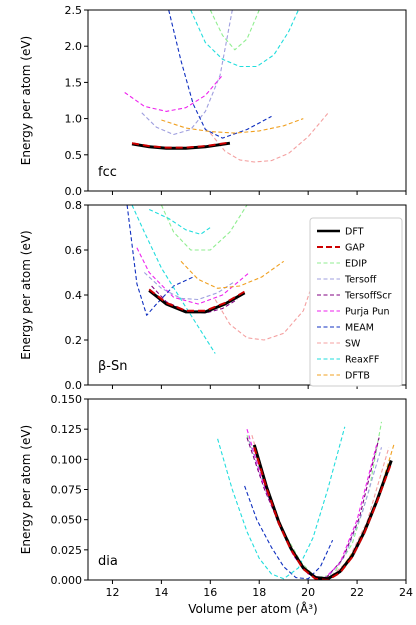 This screenshot has height=625, width=416. I want to click on y-tick-label: 0.100, so click(67, 459).